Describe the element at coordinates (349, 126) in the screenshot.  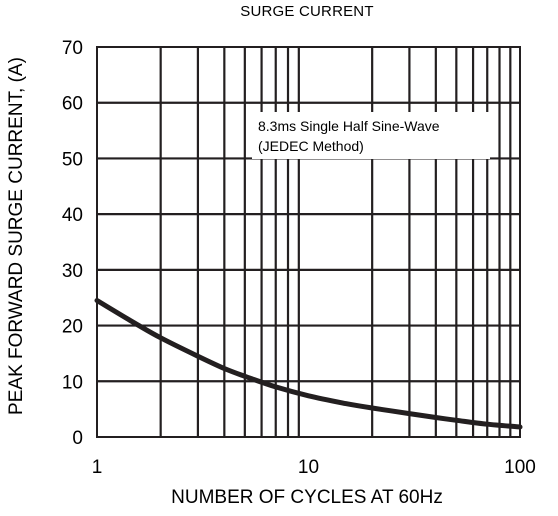
I see `annotation-line-1: 8.3ms Single Half Sine-Wave` at that location.